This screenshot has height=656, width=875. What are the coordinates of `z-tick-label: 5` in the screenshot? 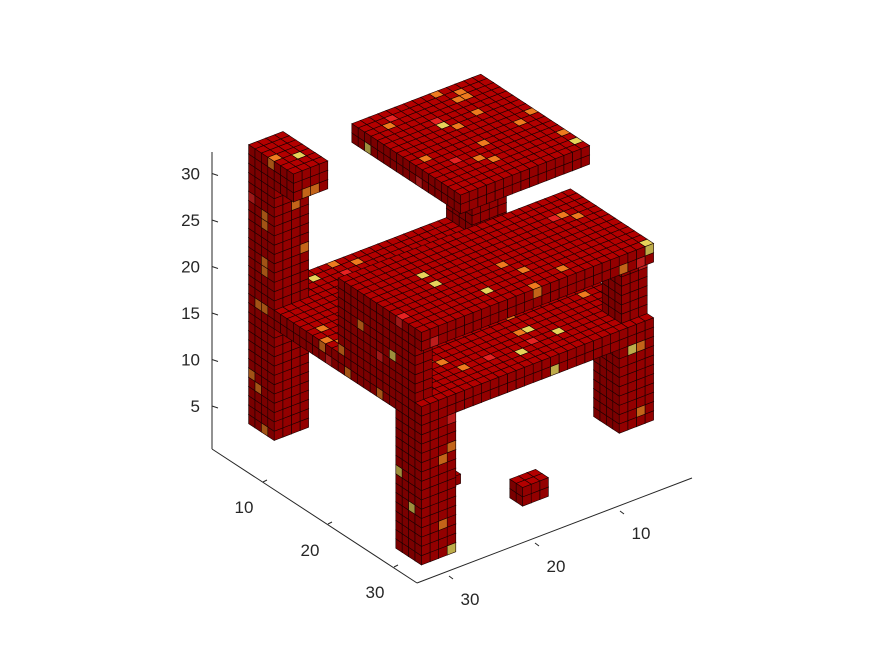 It's located at (195, 406).